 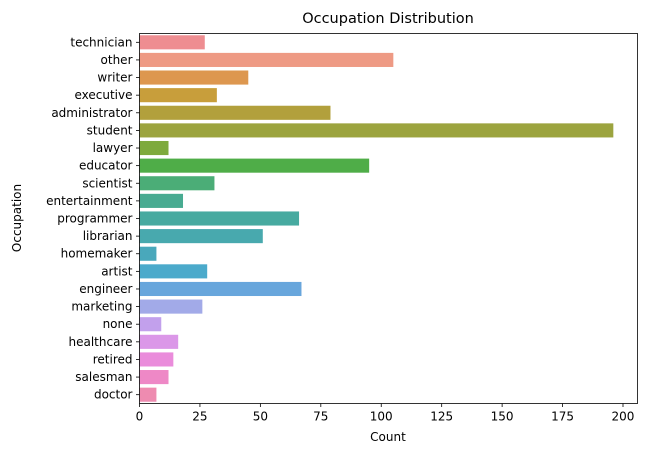 I want to click on bar-scientist, so click(x=177, y=183).